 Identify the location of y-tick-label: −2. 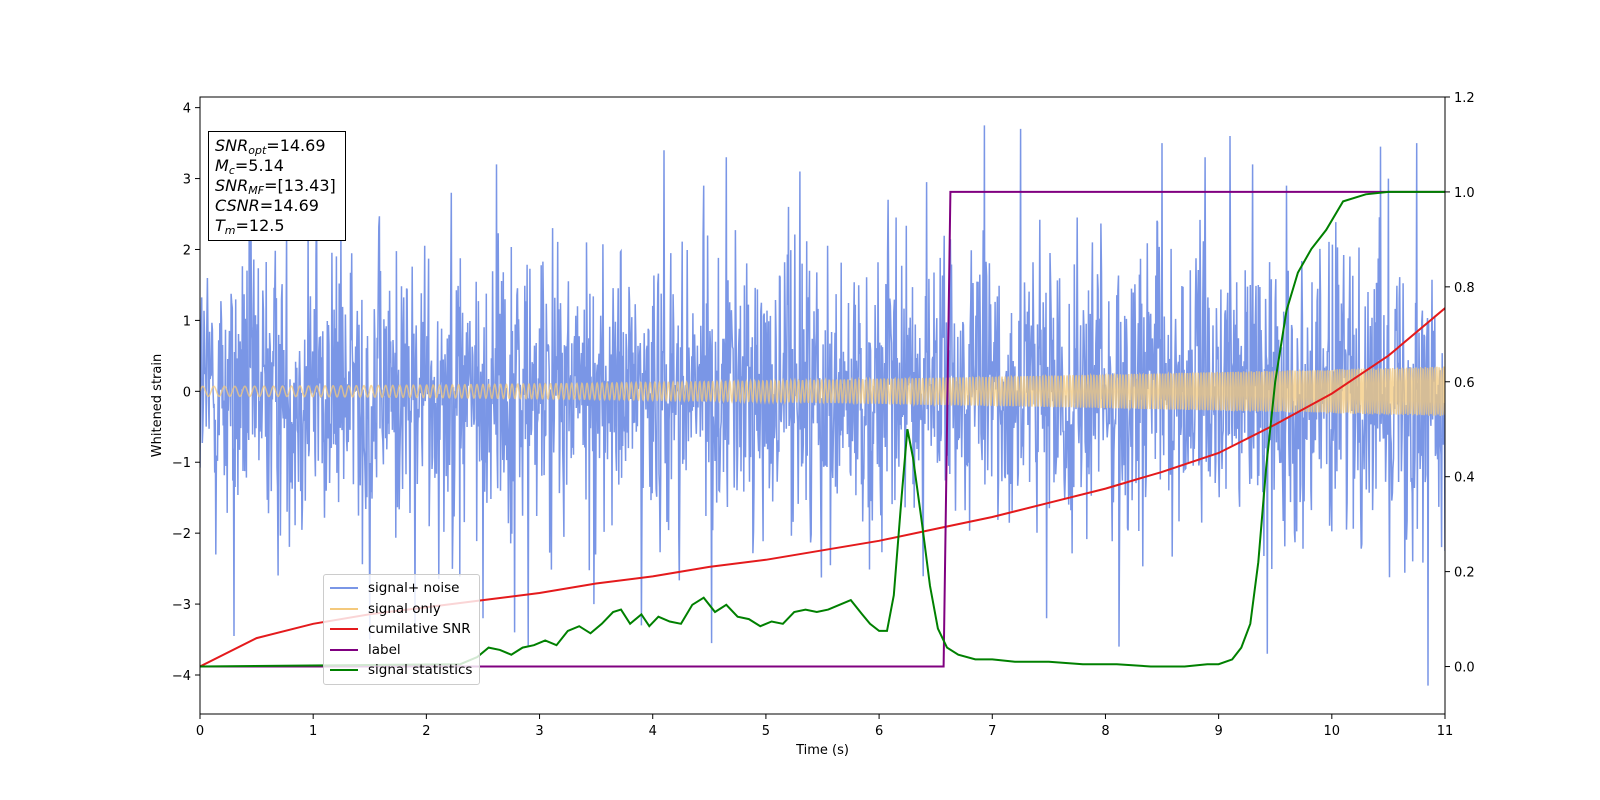
(181, 534).